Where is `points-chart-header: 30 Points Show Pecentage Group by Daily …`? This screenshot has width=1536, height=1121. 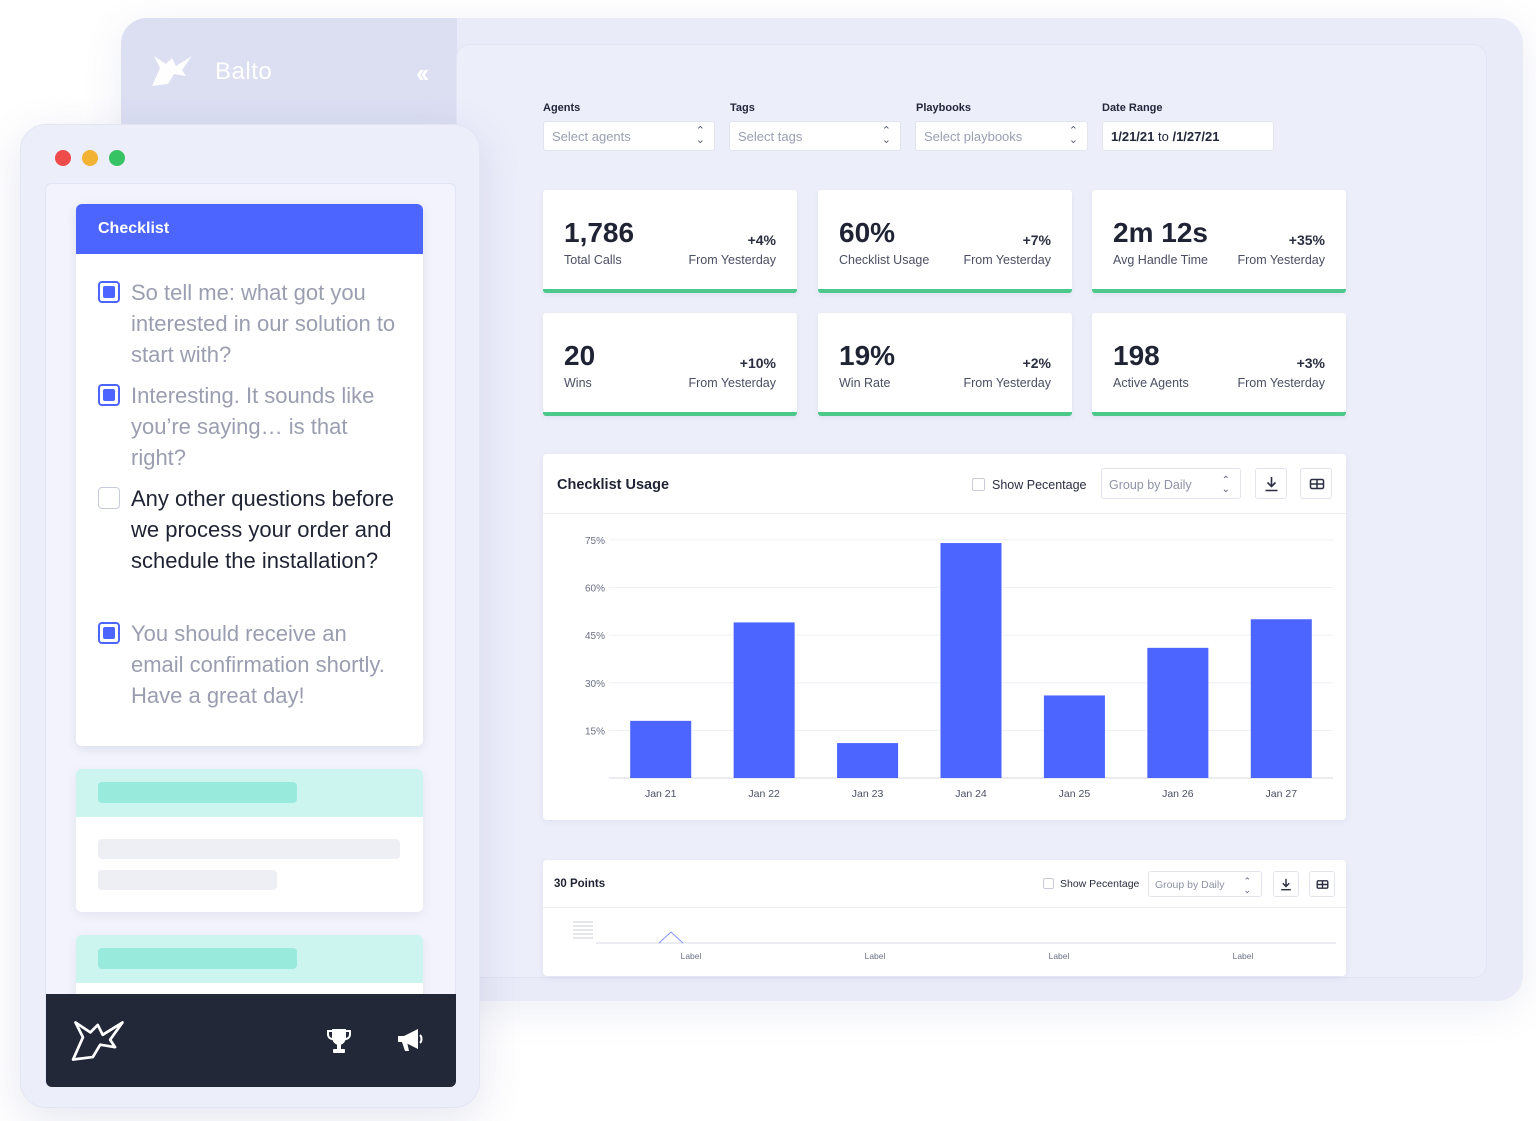
points-chart-header: 30 Points Show Pecentage Group by Daily … is located at coordinates (944, 884).